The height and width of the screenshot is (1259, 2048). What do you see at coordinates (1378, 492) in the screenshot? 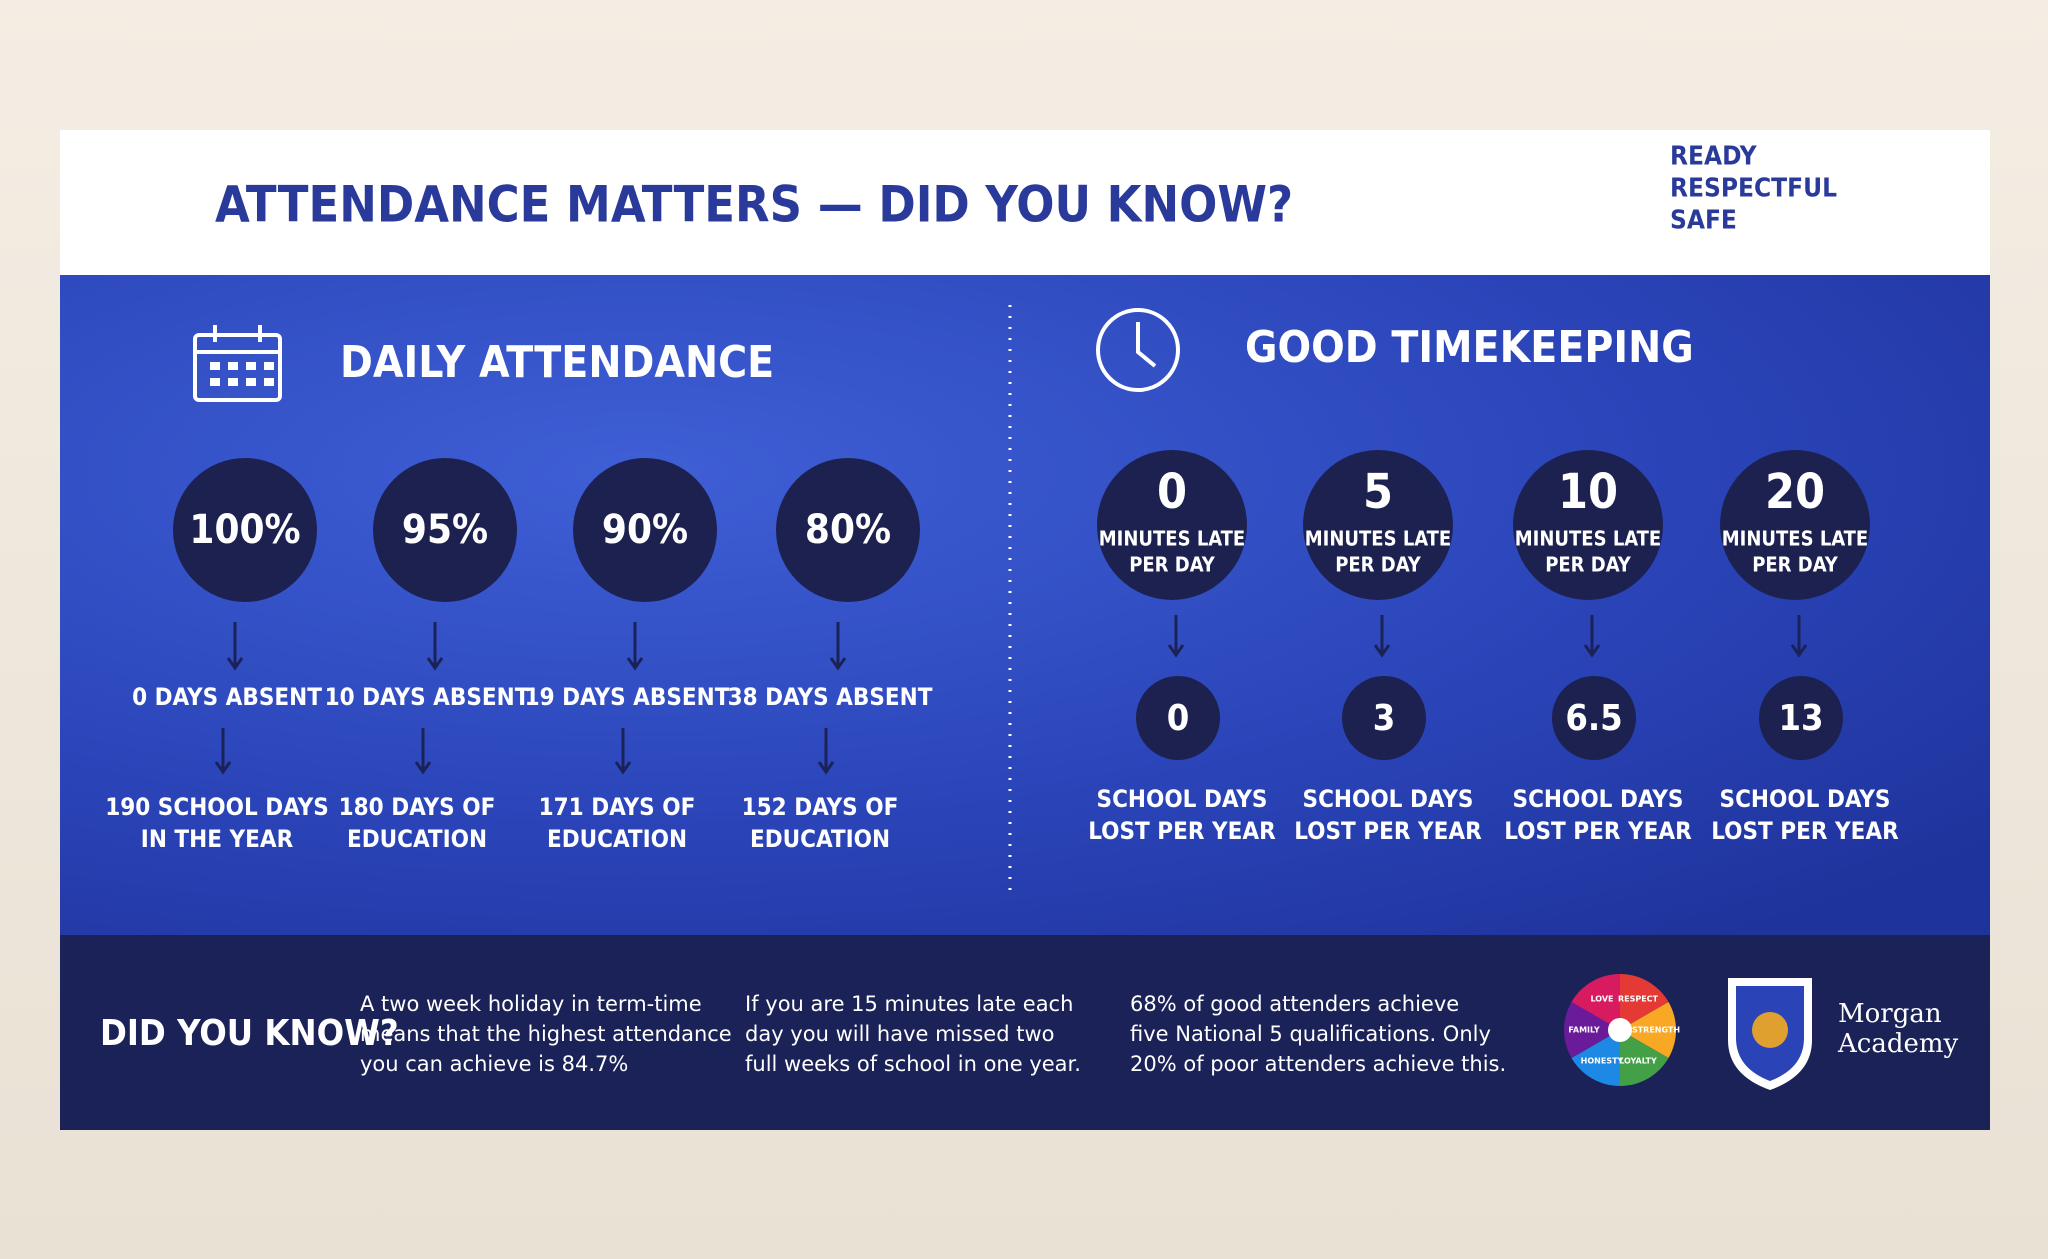
I see `minutes-late: 5` at bounding box center [1378, 492].